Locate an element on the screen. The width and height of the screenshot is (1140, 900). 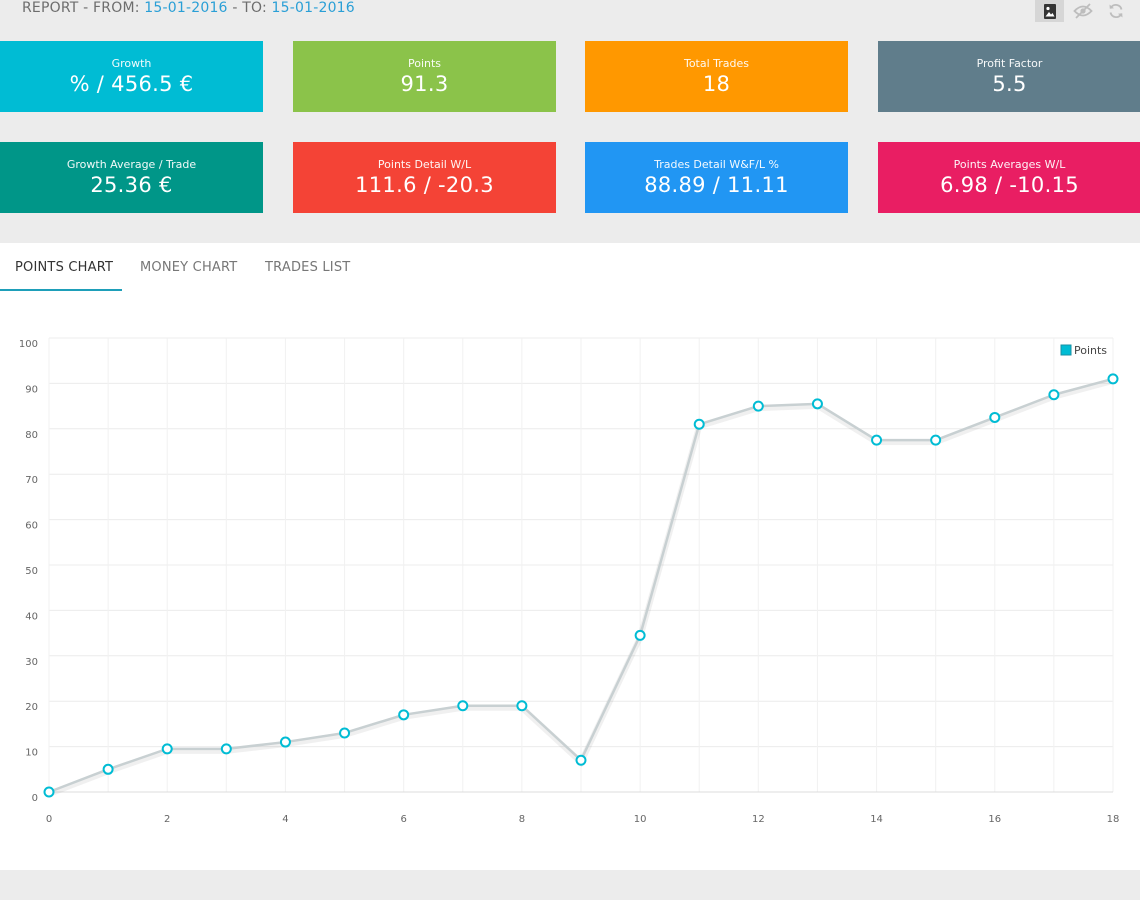
x-tick-label: 16 is located at coordinates (994, 819).